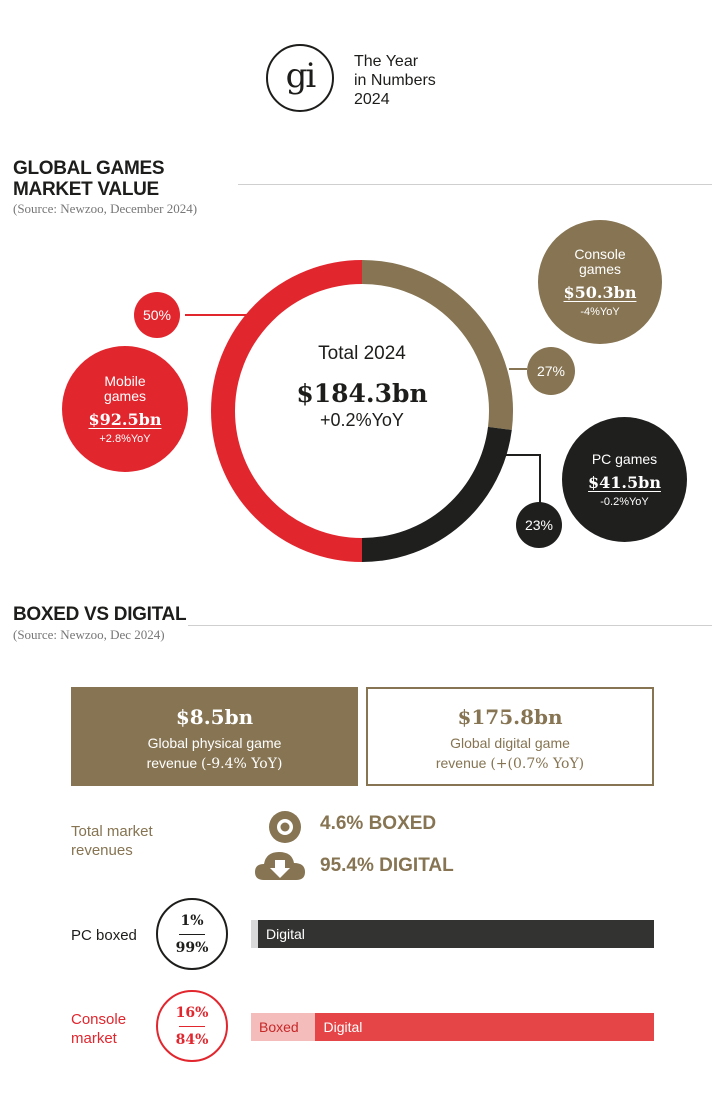  What do you see at coordinates (510, 717) in the screenshot?
I see `digital-revenue-value: $175.8bn` at bounding box center [510, 717].